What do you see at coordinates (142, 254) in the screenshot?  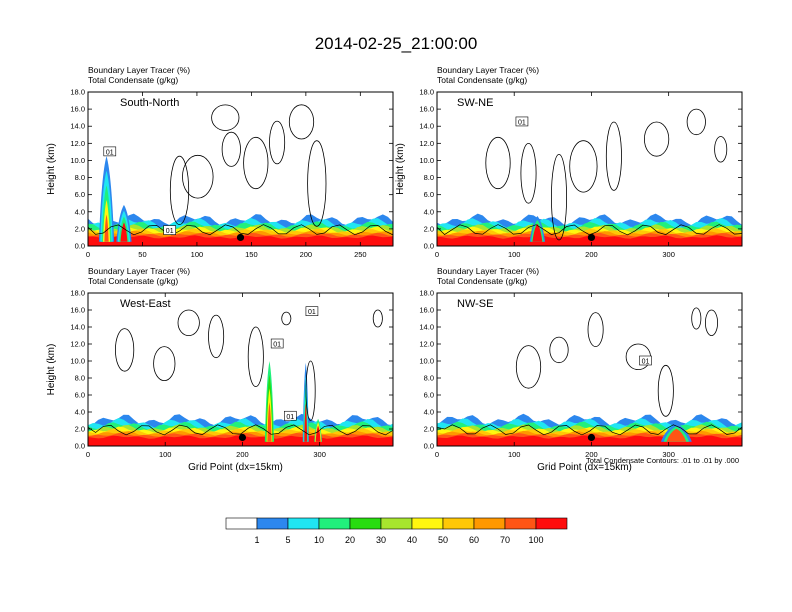 I see `x-tick-label: 50` at bounding box center [142, 254].